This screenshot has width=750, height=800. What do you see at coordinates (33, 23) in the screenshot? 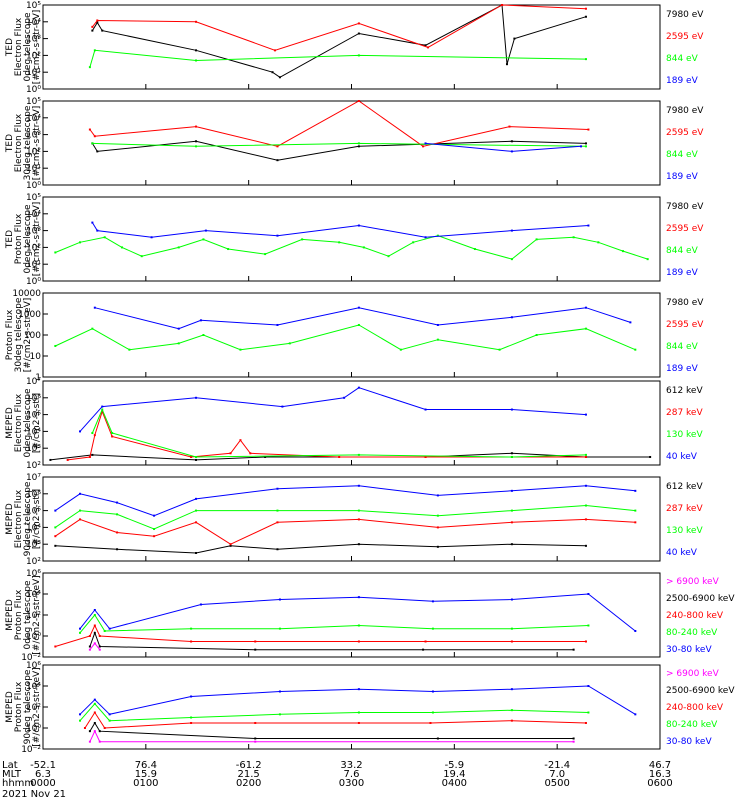
I see `y-tick-label: 10⁴` at bounding box center [33, 23].